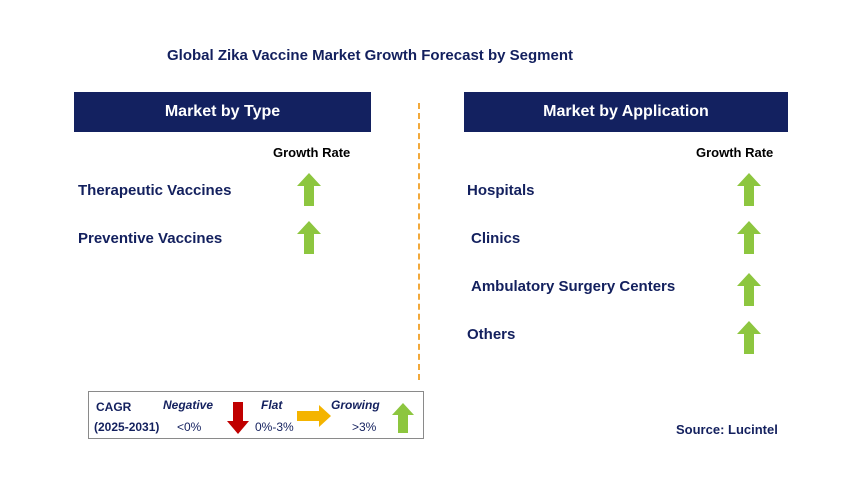 The height and width of the screenshot is (493, 852). What do you see at coordinates (501, 190) in the screenshot?
I see `segment-label-hospitals: Hospitals` at bounding box center [501, 190].